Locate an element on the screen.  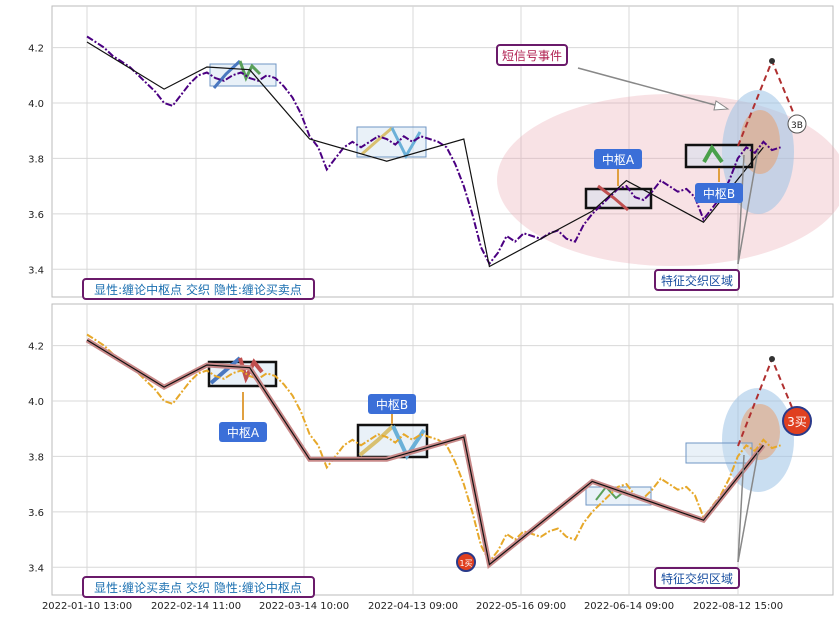
annotation-3b-badge is located at coordinates (797, 124).